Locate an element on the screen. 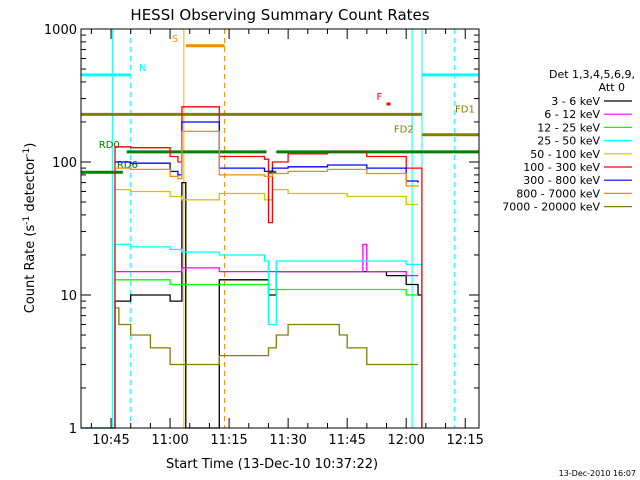 This screenshot has width=640, height=480. x-tick-label-5: 11:45 is located at coordinates (346, 440).